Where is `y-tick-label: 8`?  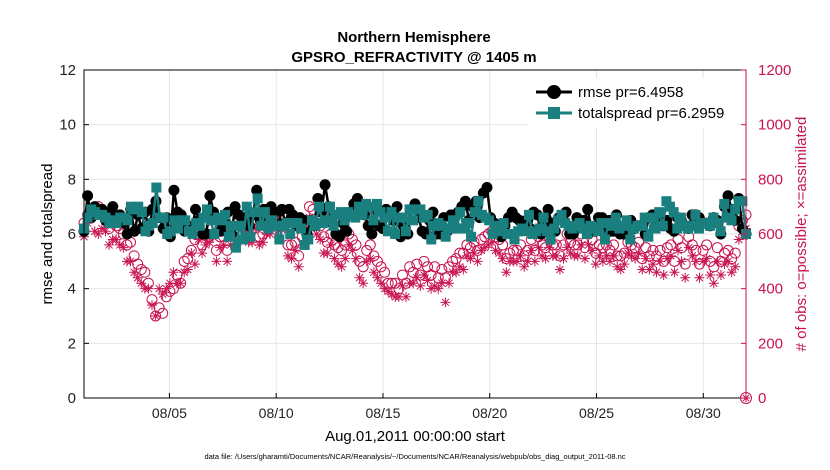 y-tick-label: 8 is located at coordinates (72, 179).